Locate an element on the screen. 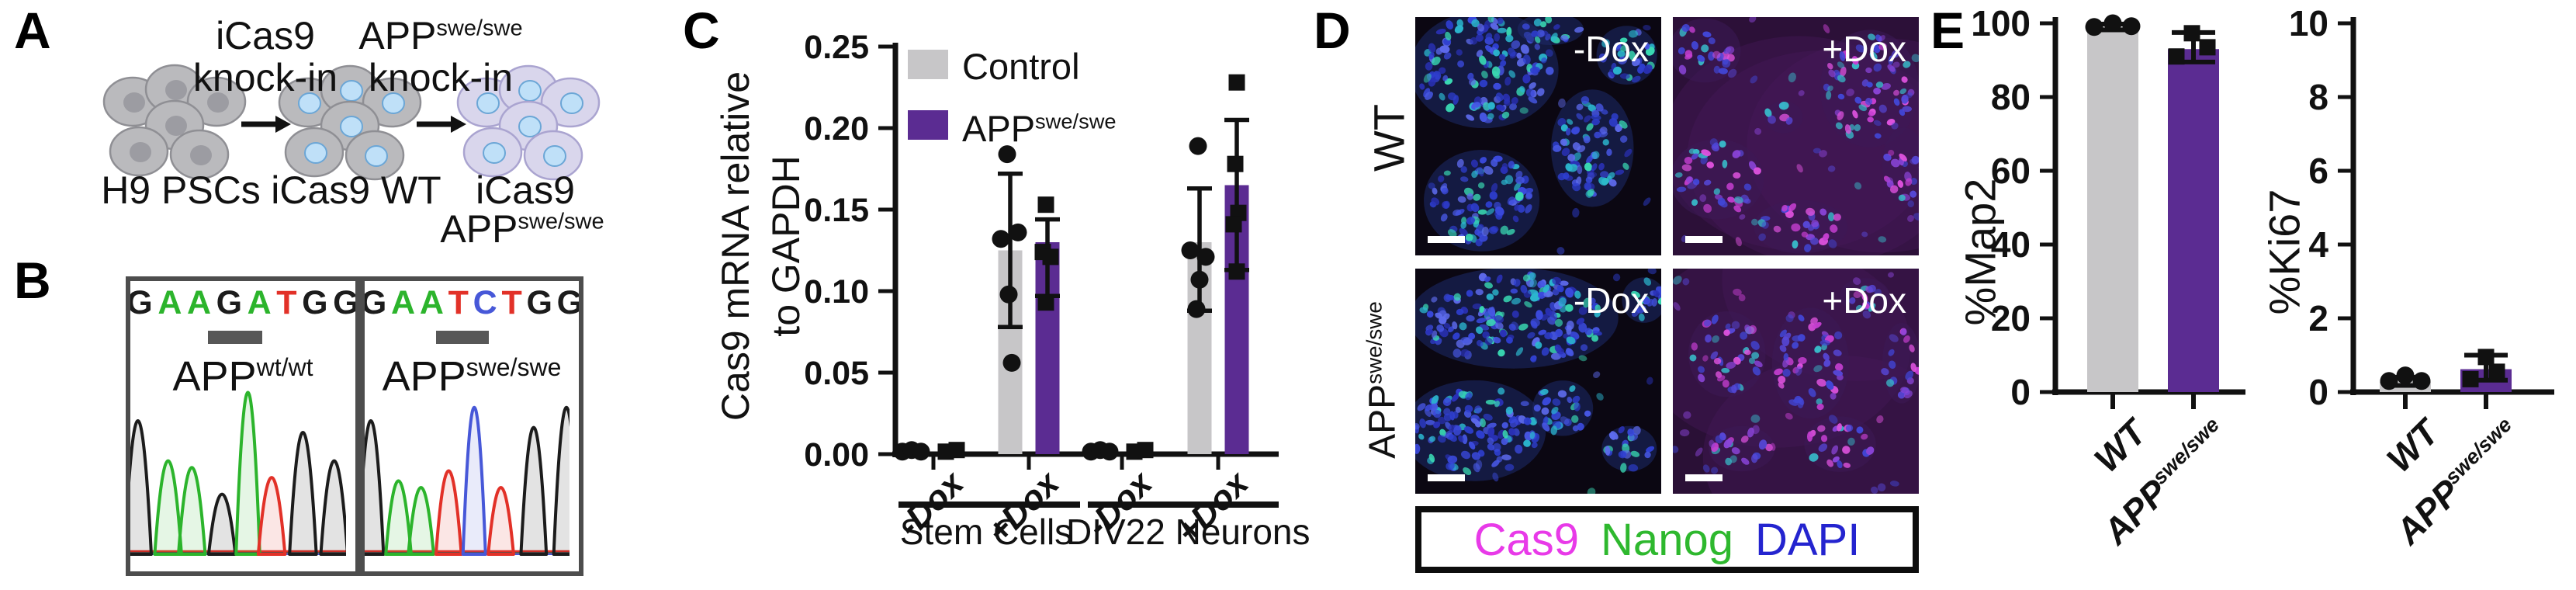 This screenshot has height=590, width=2576. group-label-stem-cells: Stem Cells is located at coordinates (986, 532).